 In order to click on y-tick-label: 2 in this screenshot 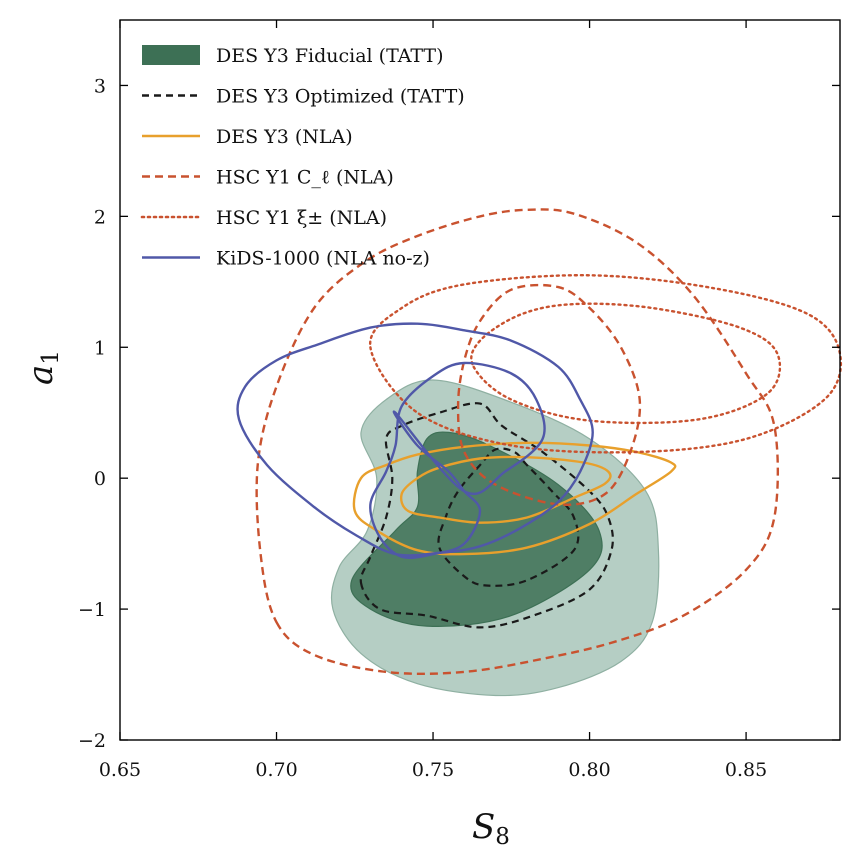, I will do `click(100, 217)`.